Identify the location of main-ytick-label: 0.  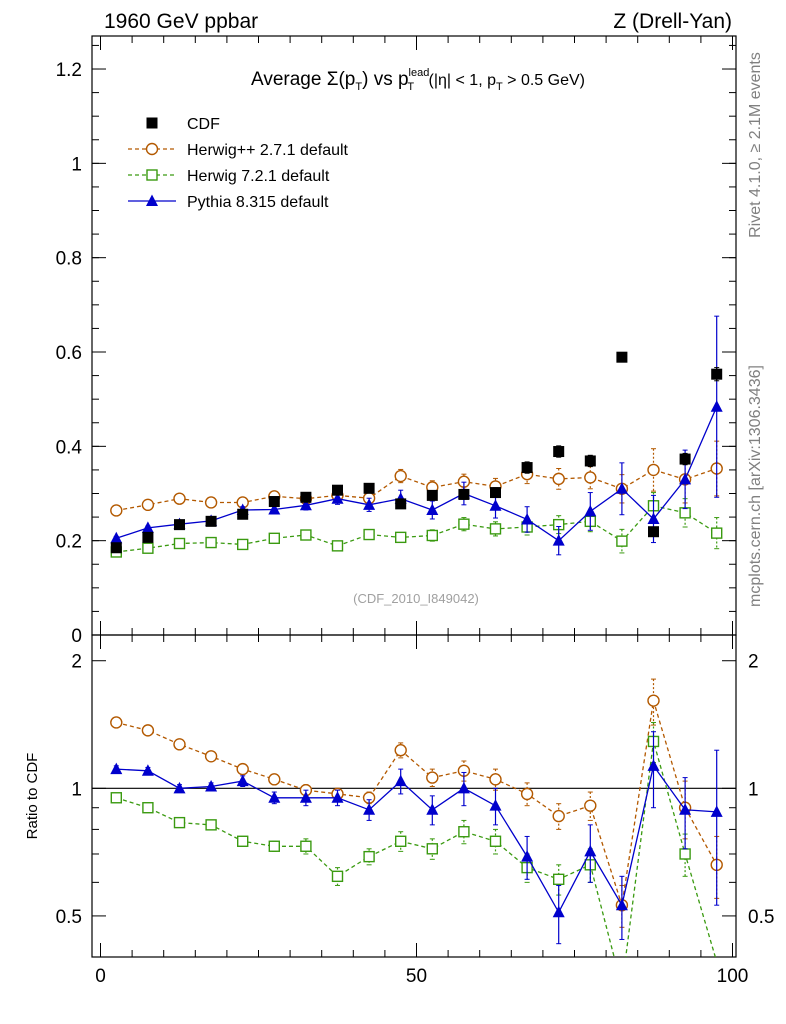
(76, 636).